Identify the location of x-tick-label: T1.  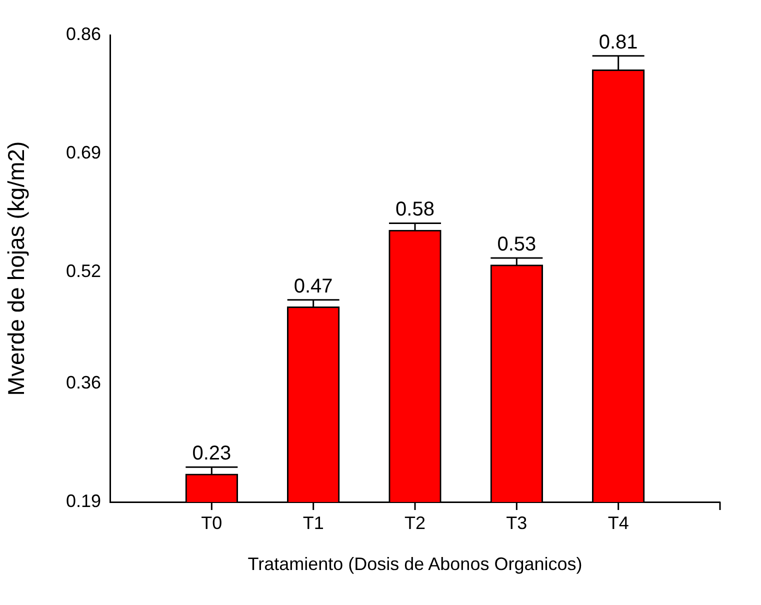
(313, 522).